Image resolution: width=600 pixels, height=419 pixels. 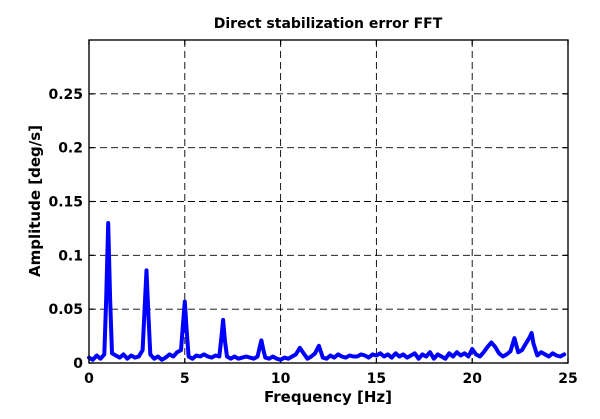 I want to click on x-tick-label: 5, so click(x=185, y=379).